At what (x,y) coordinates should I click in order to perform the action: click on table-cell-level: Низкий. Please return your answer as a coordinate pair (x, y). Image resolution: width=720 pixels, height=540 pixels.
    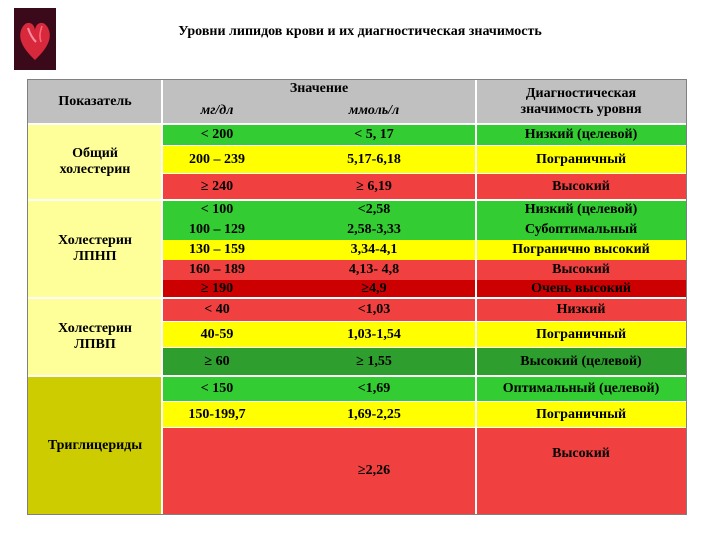
    Looking at the image, I should click on (581, 310).